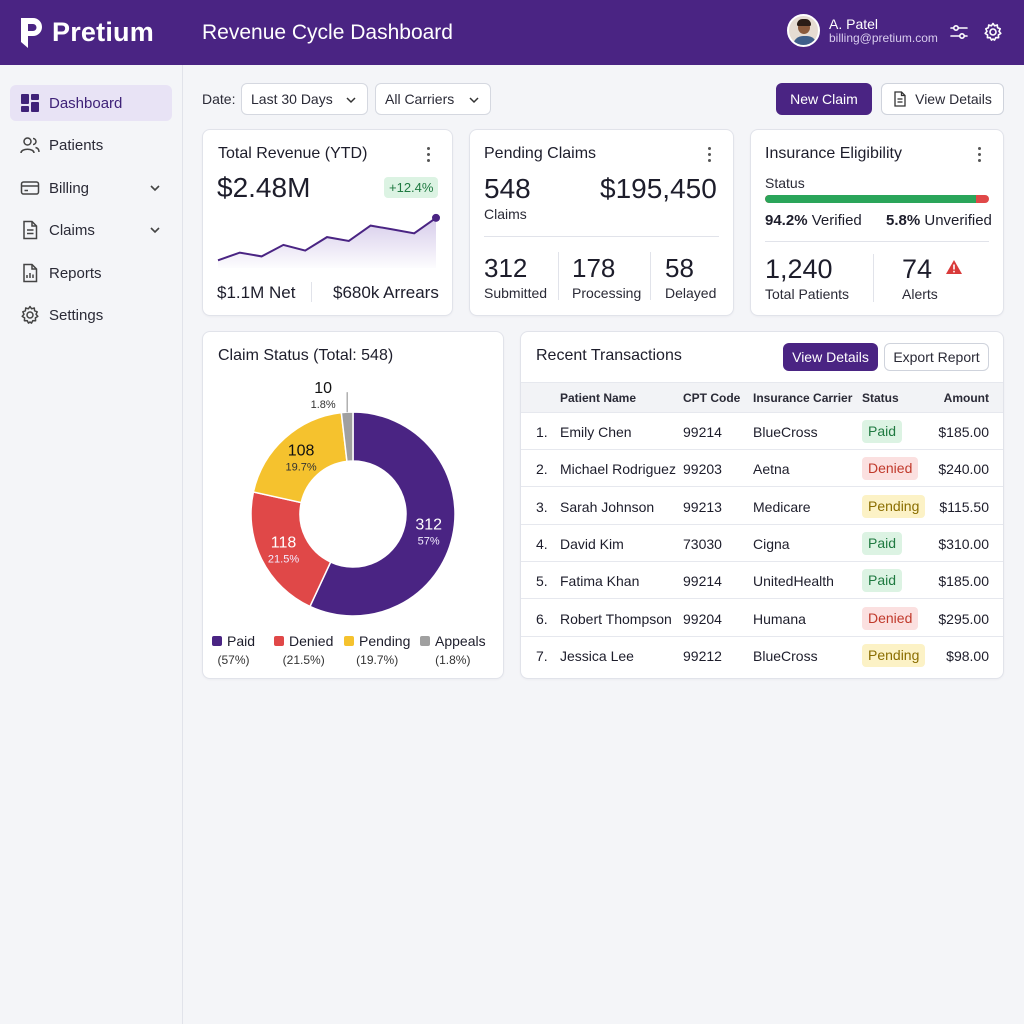  I want to click on sidebar-item-label: Settings, so click(76, 315).